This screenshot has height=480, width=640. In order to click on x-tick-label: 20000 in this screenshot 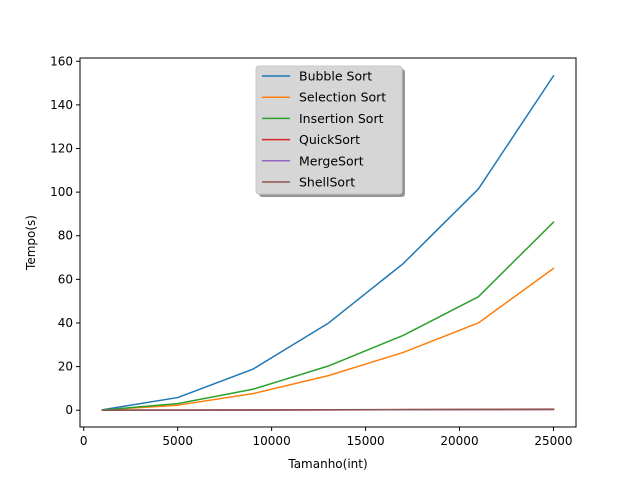, I will do `click(459, 441)`.